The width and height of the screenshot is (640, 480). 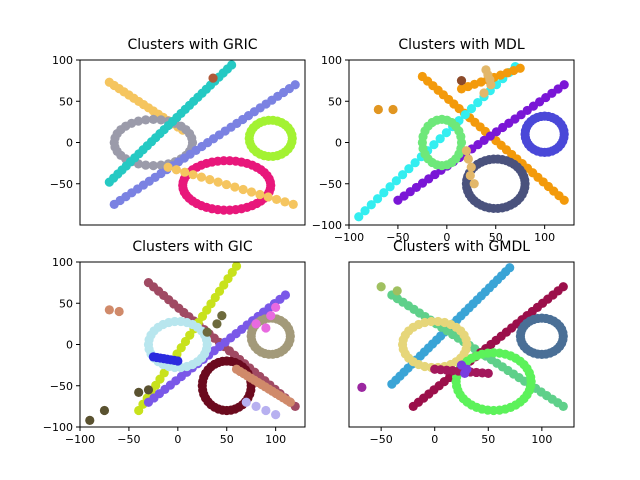 I want to click on chart-title: Clusters with GRIC, so click(x=192, y=45).